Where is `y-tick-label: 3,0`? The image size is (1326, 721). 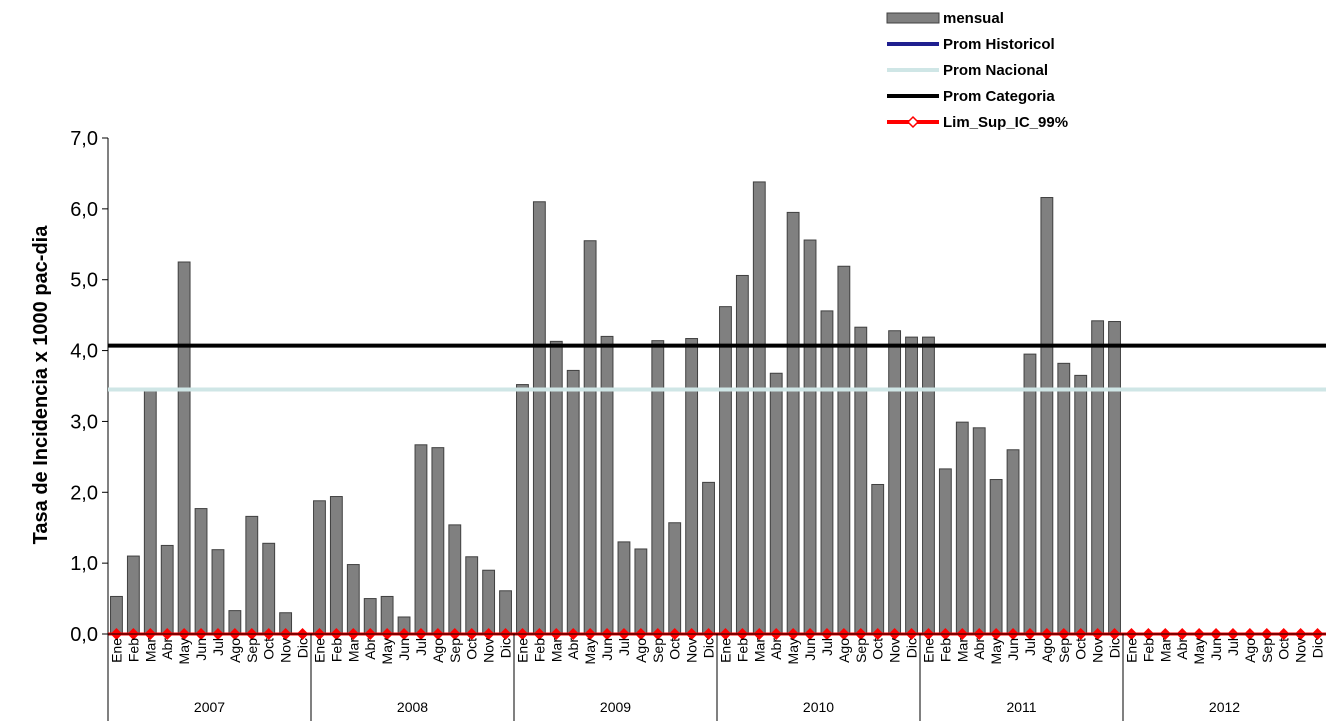
y-tick-label: 3,0 is located at coordinates (84, 422).